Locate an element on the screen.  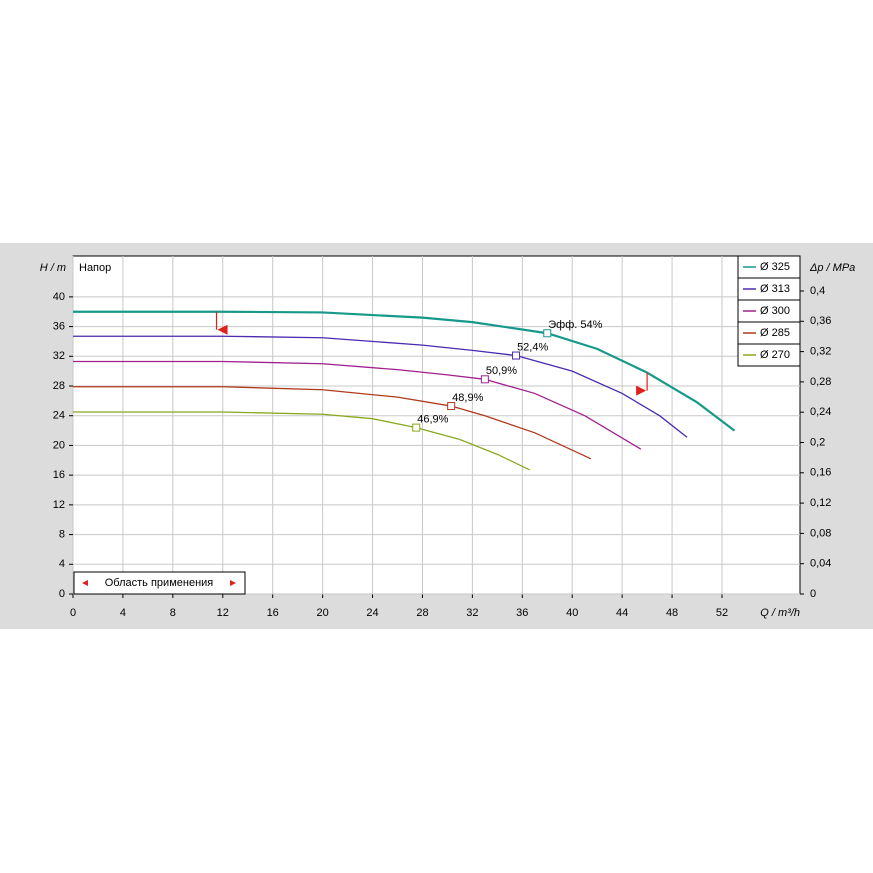
y-tick-label: 20 is located at coordinates (59, 445).